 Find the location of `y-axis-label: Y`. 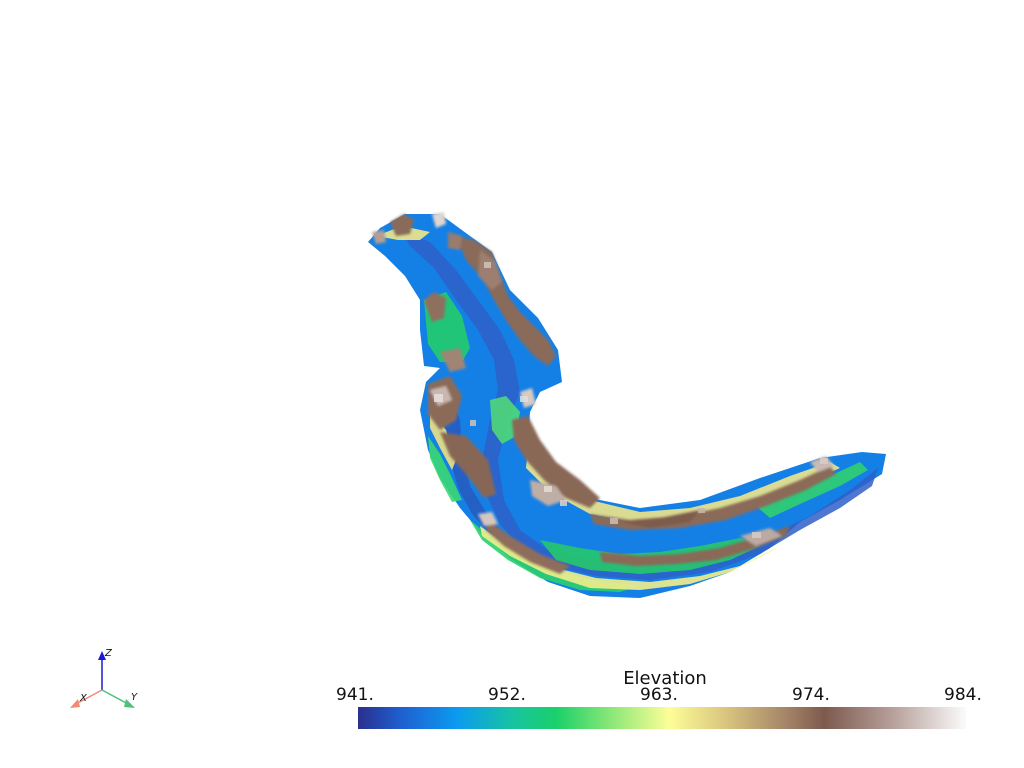

y-axis-label: Y is located at coordinates (134, 697).